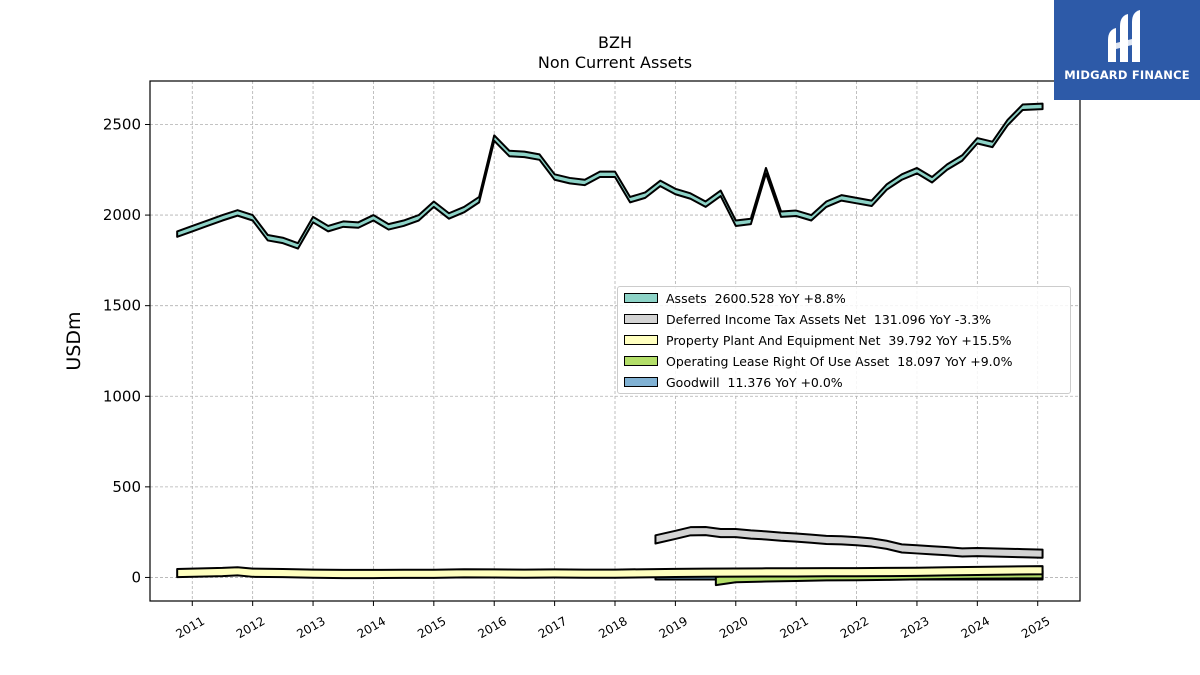 The height and width of the screenshot is (675, 1200). I want to click on series-deferred-income-tax-assets-net, so click(849, 542).